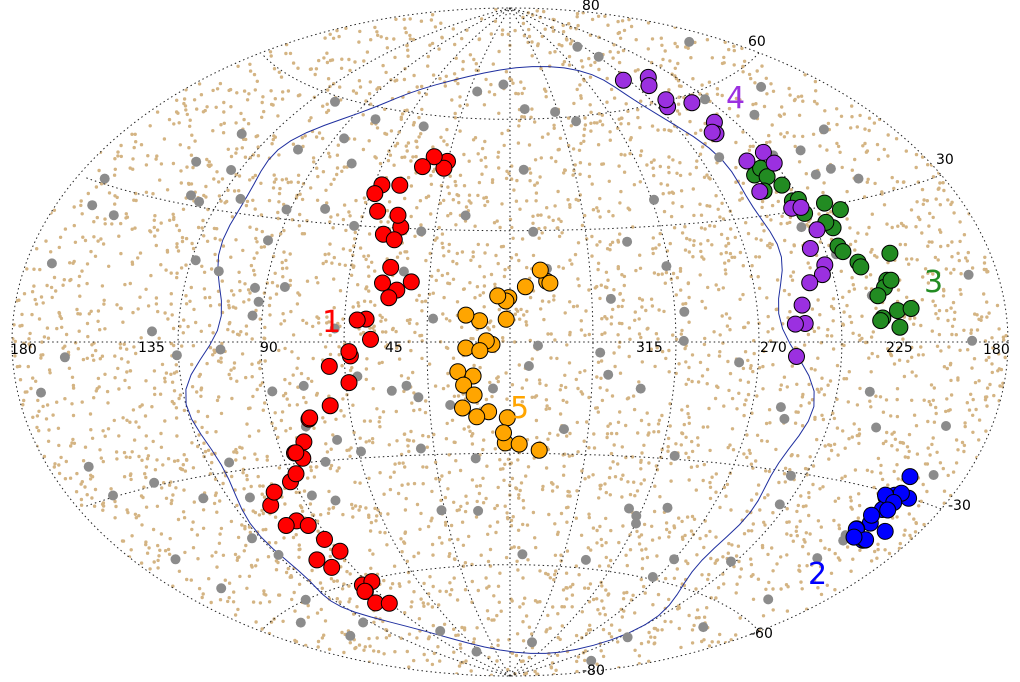 The height and width of the screenshot is (682, 1020). Describe the element at coordinates (551, 342) in the screenshot. I see `meridian-line` at that location.